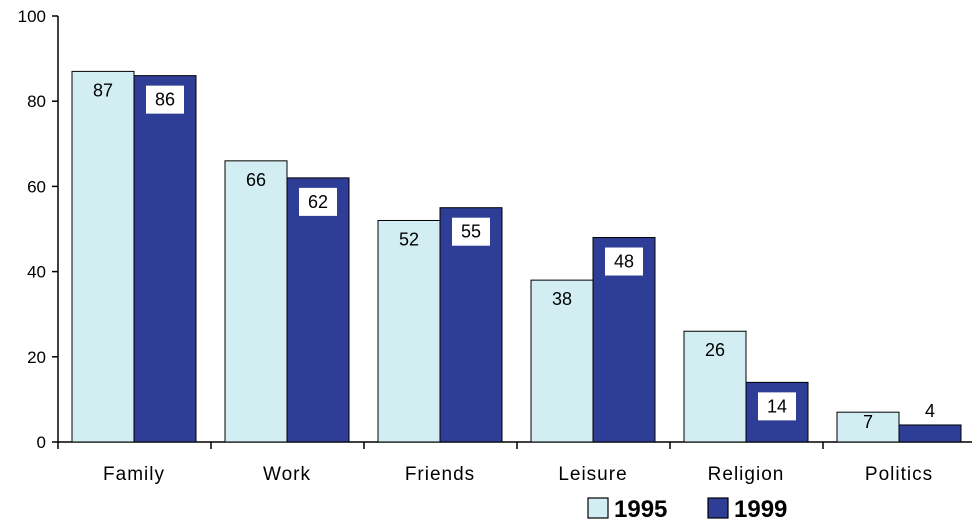  Describe the element at coordinates (318, 310) in the screenshot. I see `bar-1999-work` at that location.